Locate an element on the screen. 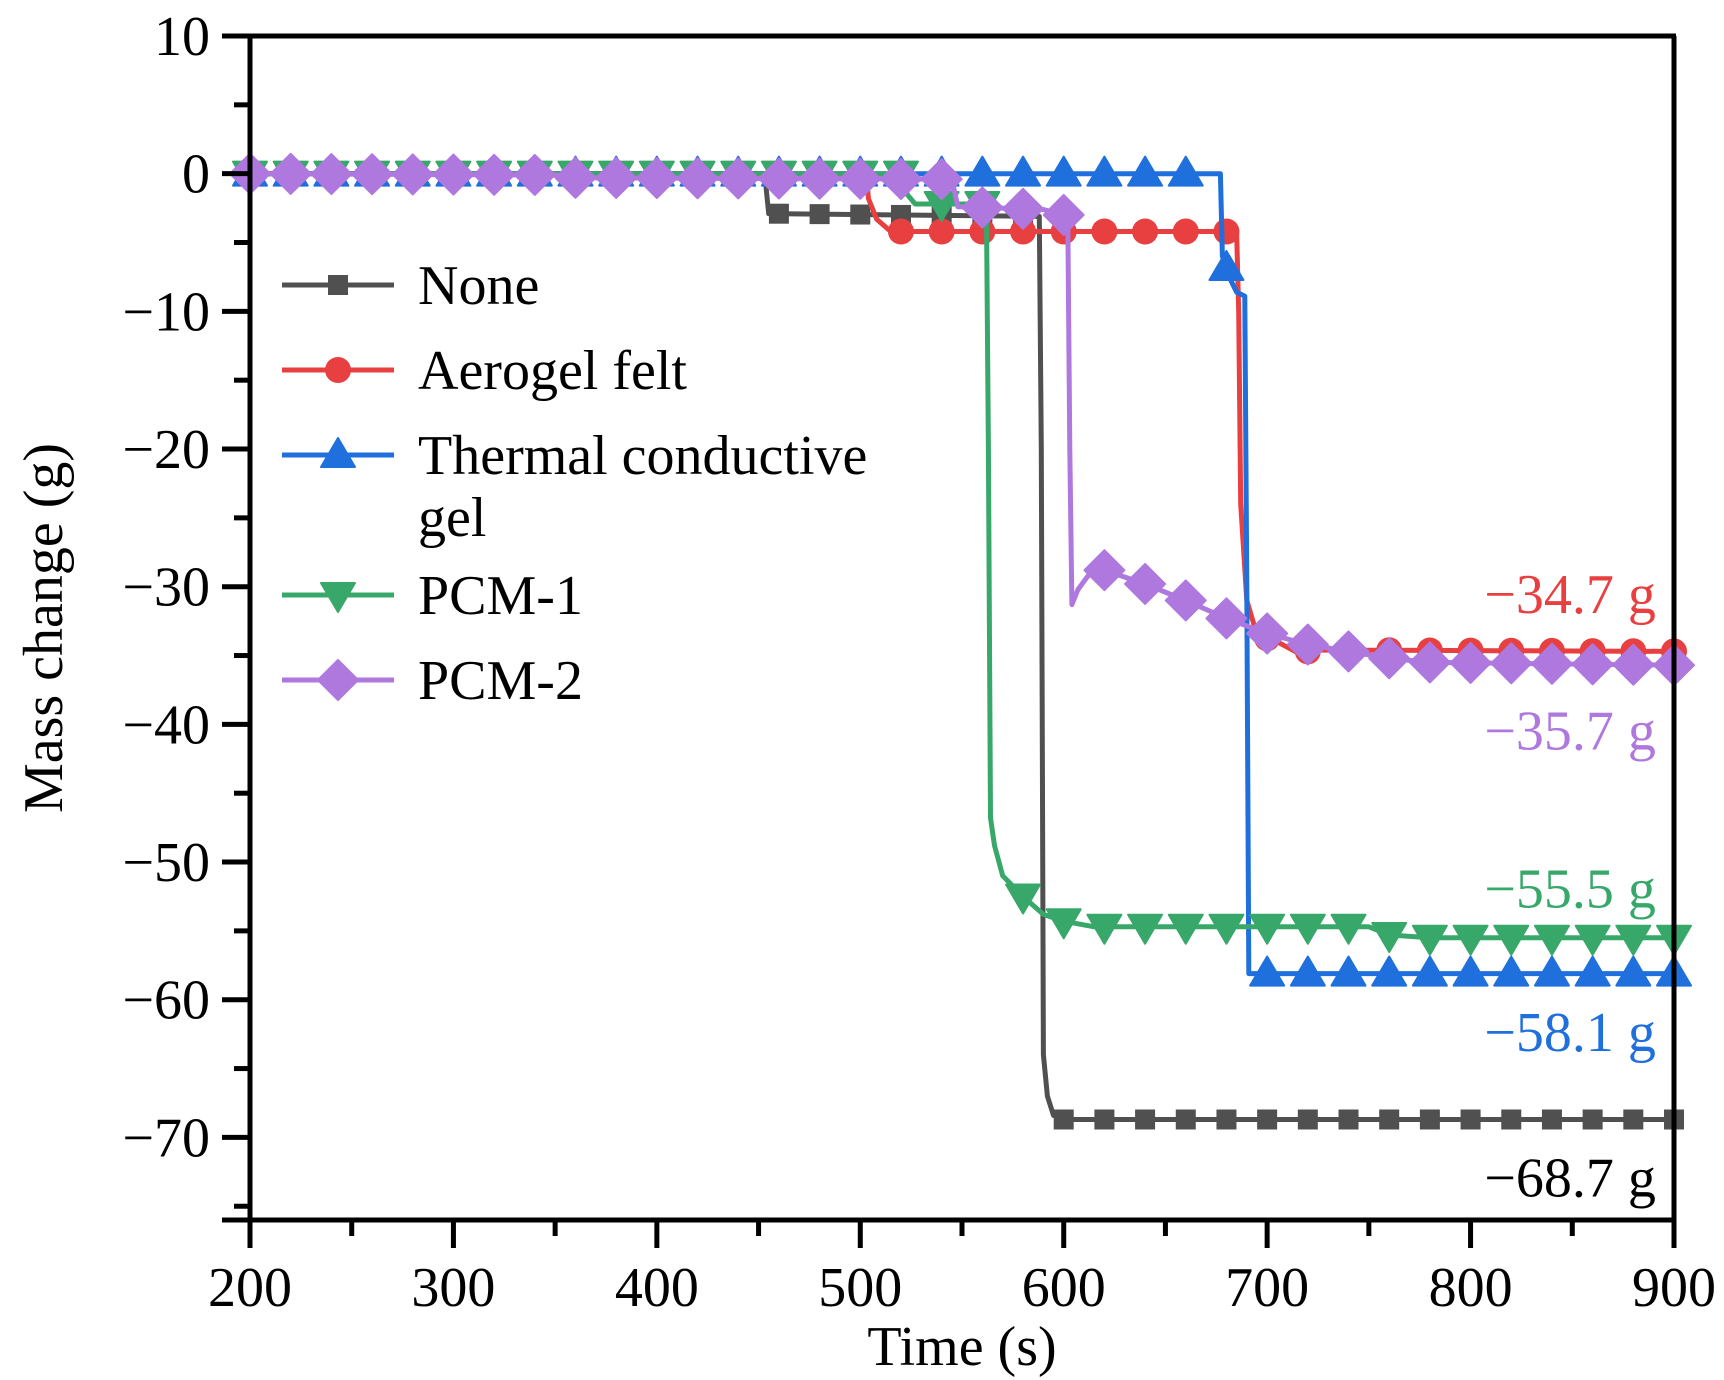 Image resolution: width=1724 pixels, height=1380 pixels. annotations: −34.7 g −35.7 g −55.5 g −58.1 g −68.7 g is located at coordinates (1570, 887).